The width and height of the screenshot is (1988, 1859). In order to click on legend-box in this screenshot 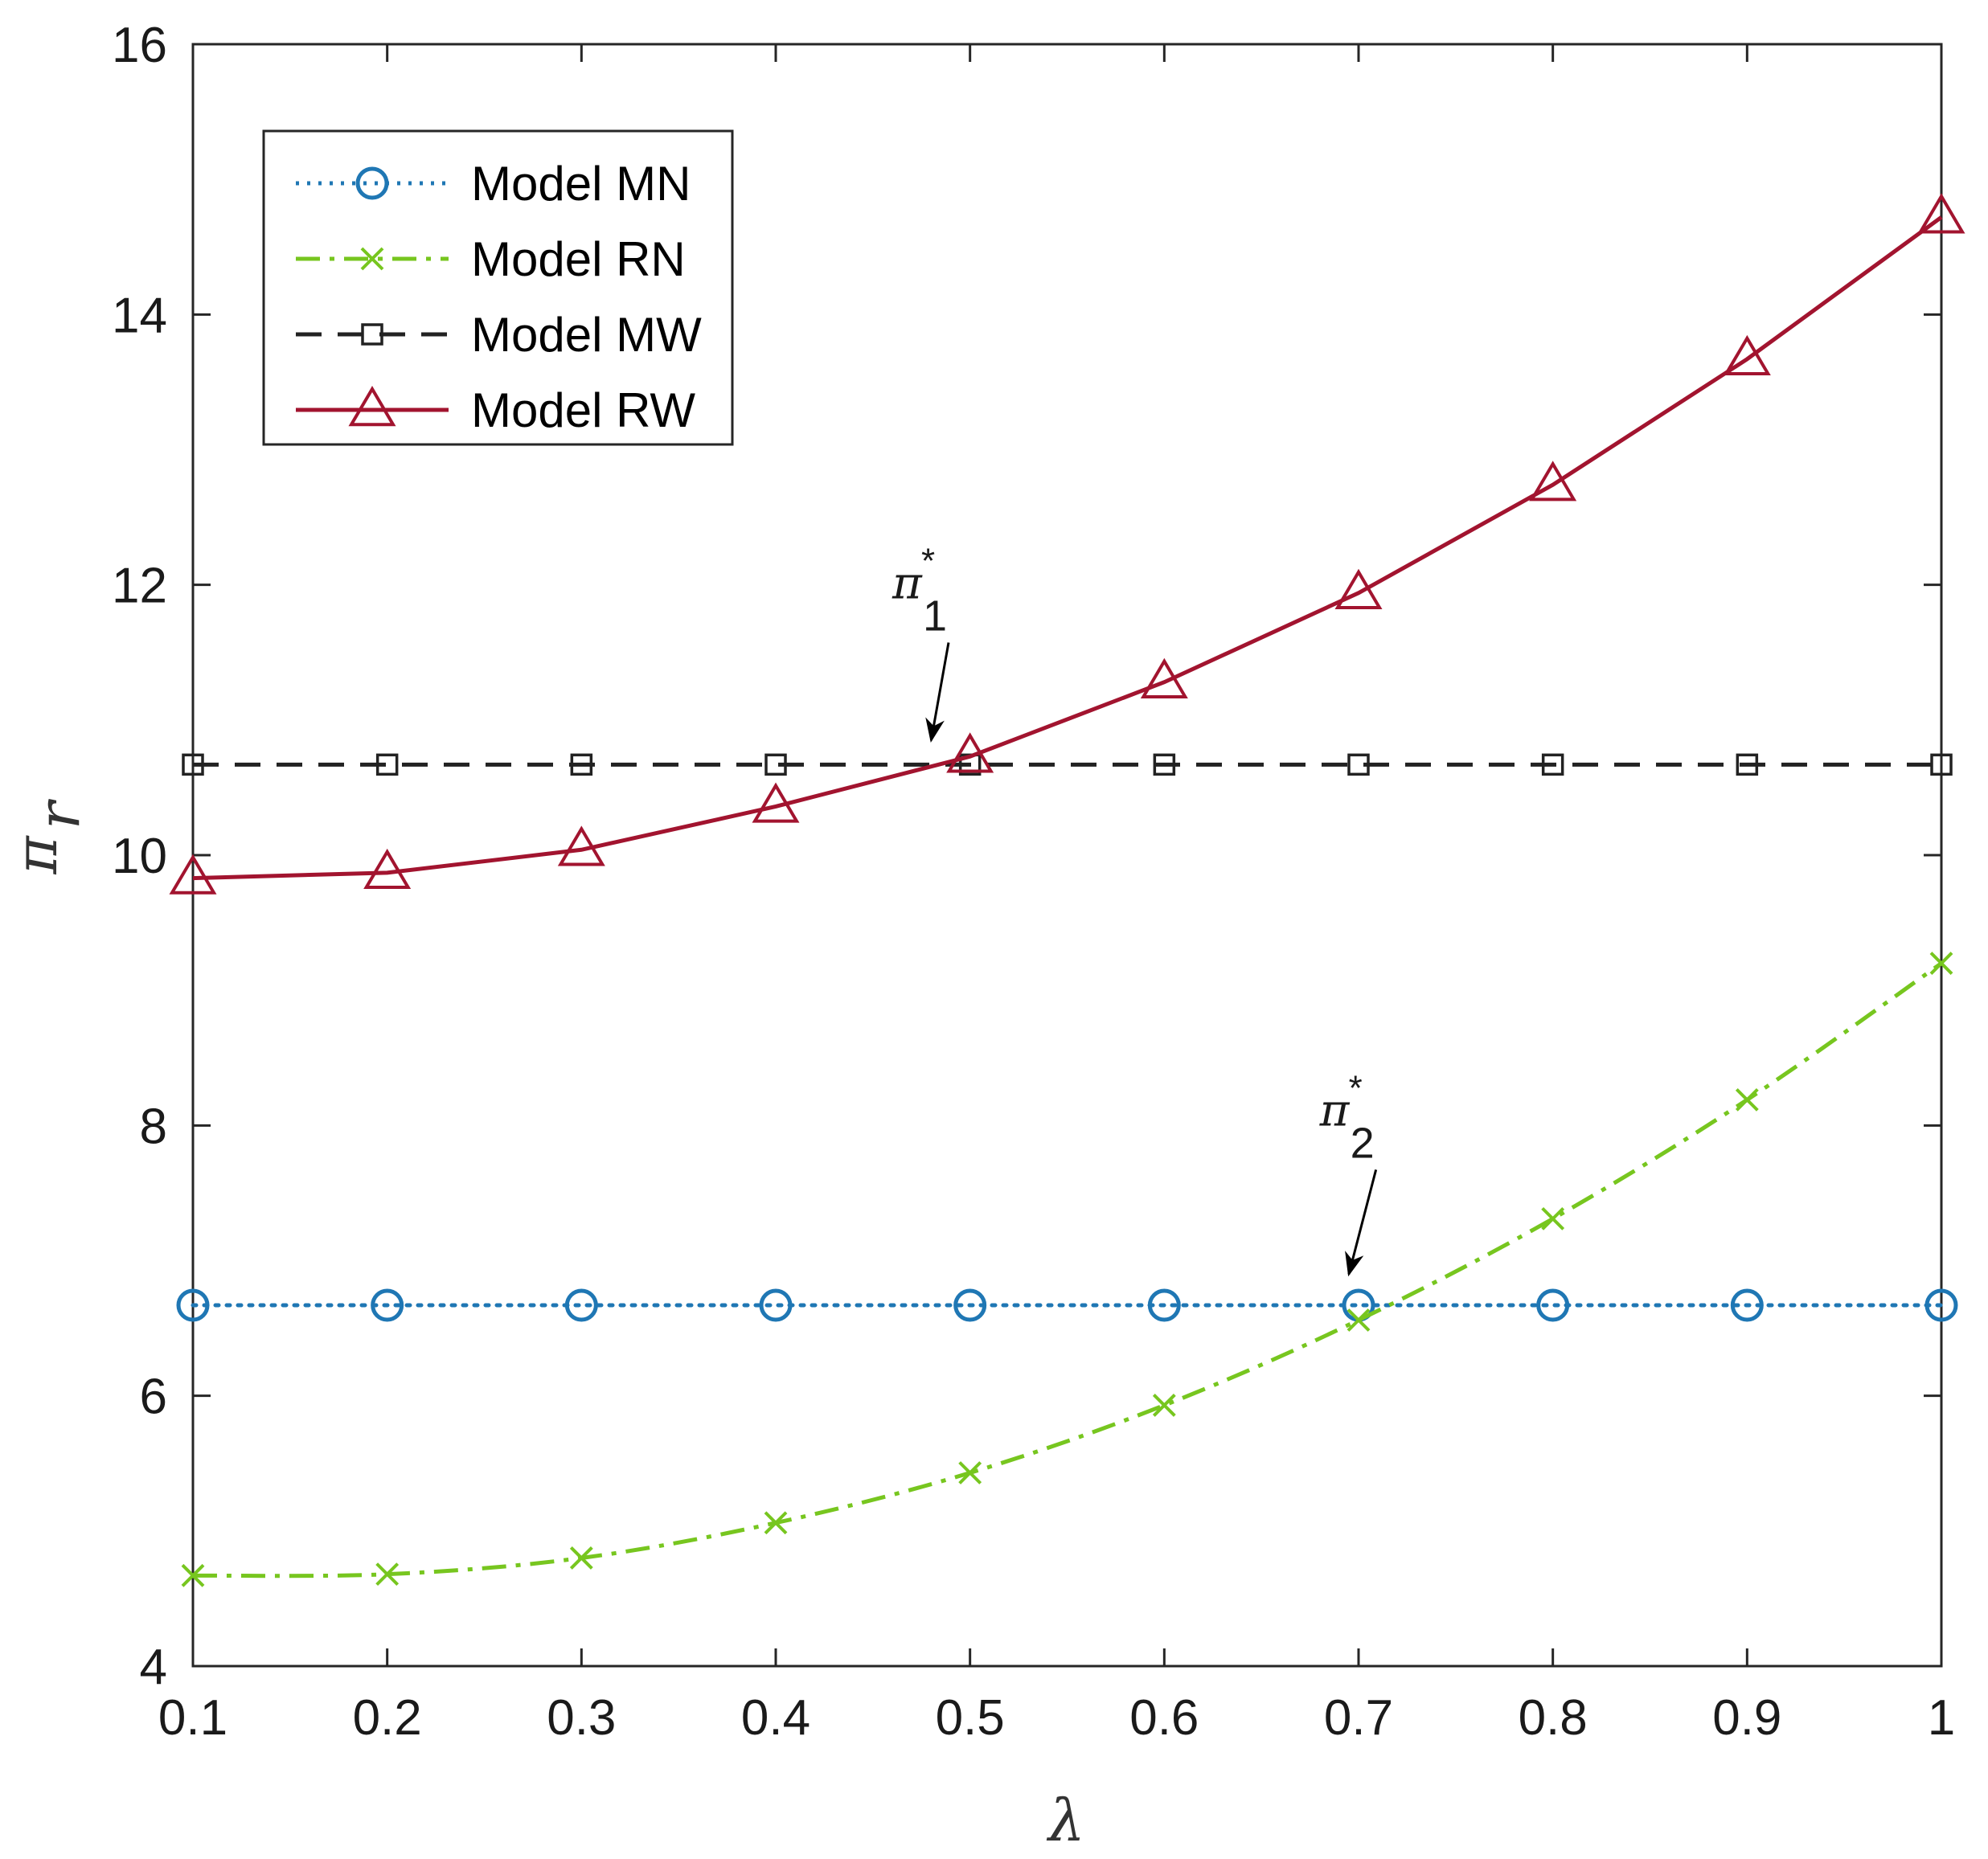, I will do `click(498, 287)`.